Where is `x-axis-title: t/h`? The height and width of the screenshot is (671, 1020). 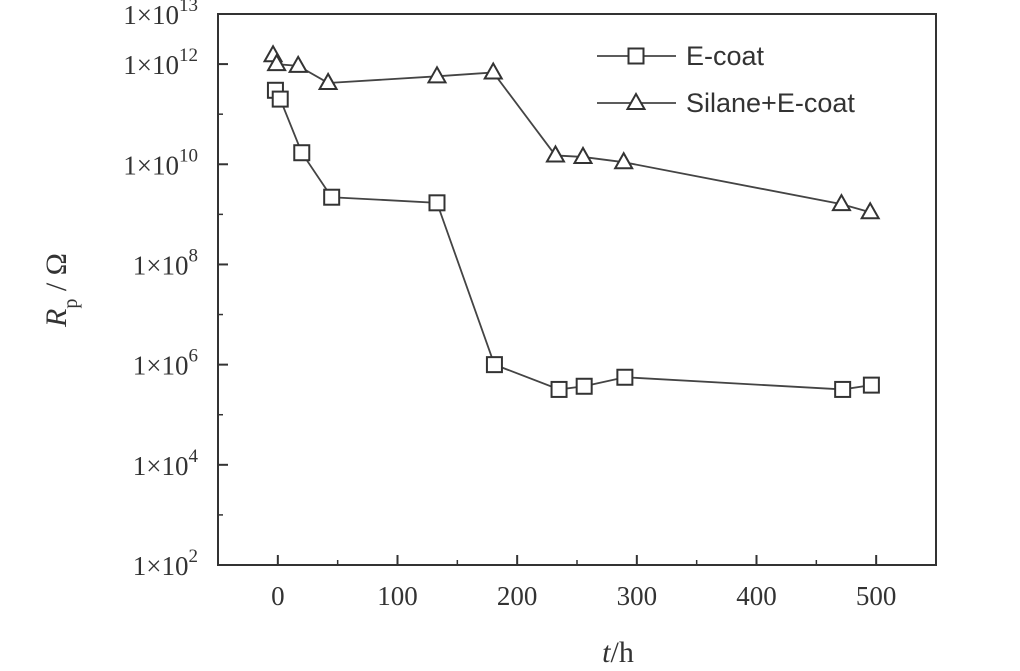
x-axis-title: t/h is located at coordinates (618, 652).